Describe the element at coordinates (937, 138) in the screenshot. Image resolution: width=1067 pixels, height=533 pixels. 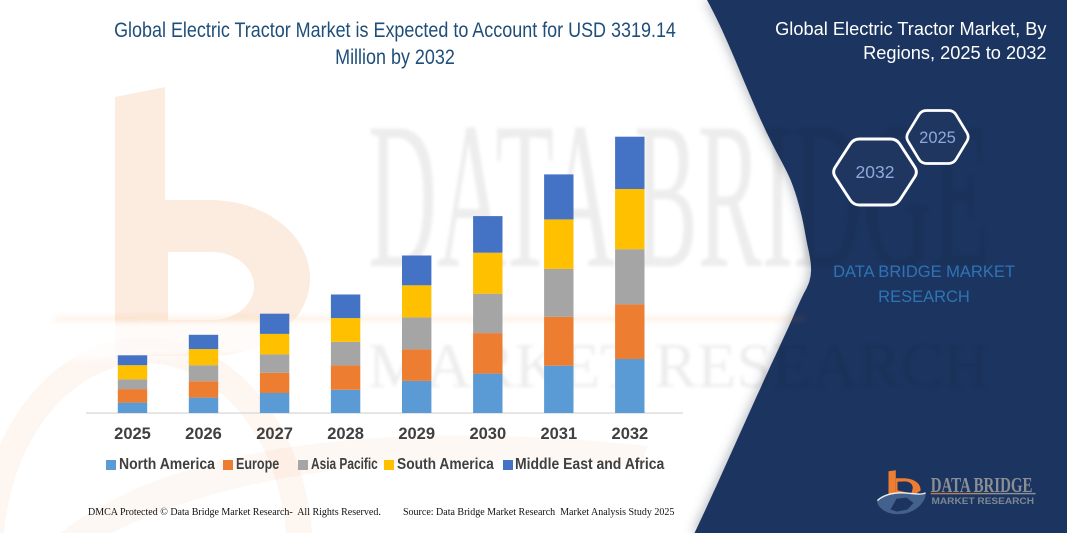
I see `svg-text: 2025` at that location.